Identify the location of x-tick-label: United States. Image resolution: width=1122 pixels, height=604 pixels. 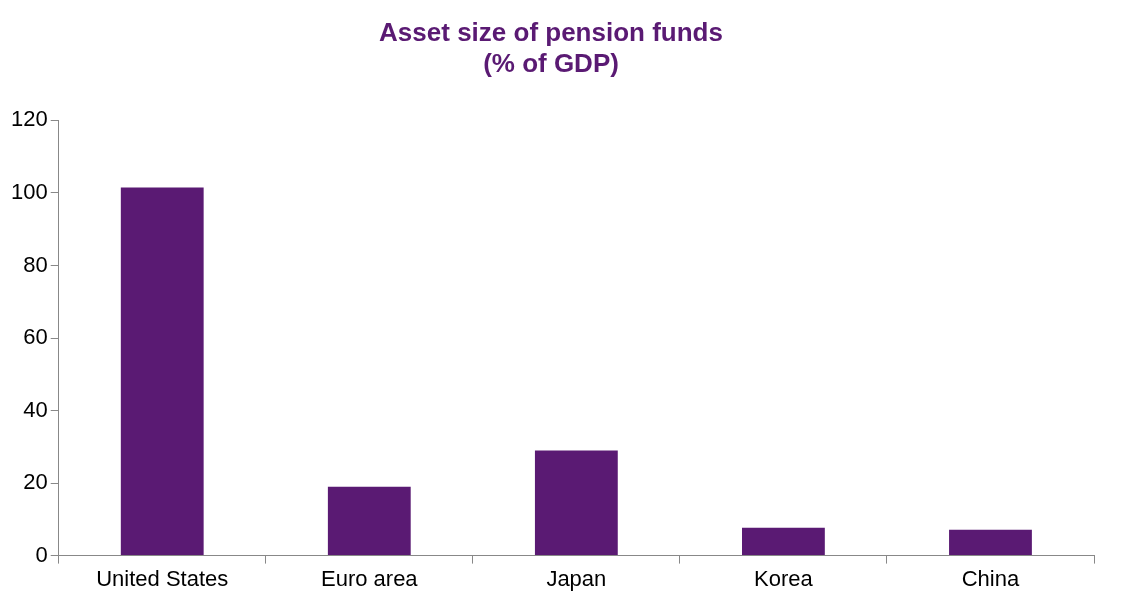
(162, 578).